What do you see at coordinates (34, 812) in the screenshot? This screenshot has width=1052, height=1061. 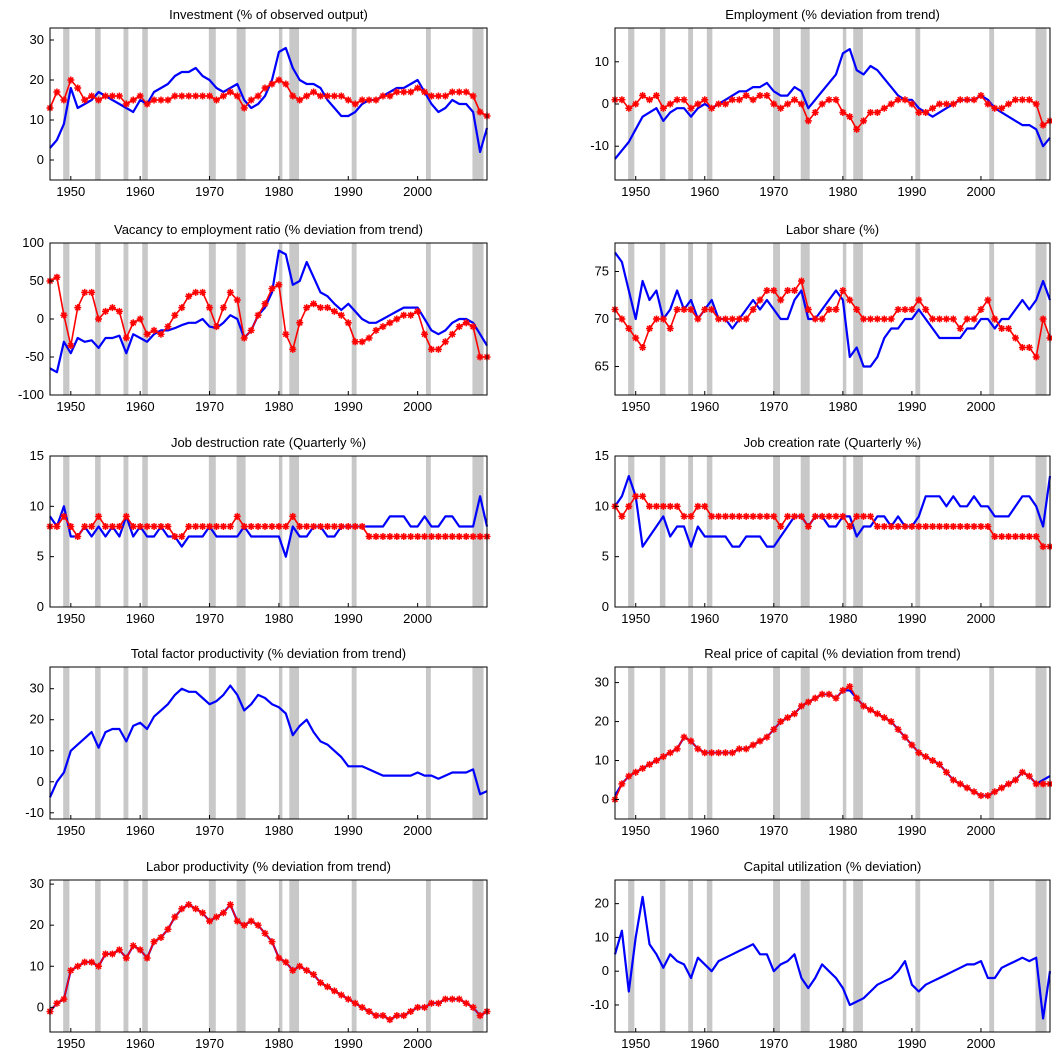 I see `y-tick-label: -10` at bounding box center [34, 812].